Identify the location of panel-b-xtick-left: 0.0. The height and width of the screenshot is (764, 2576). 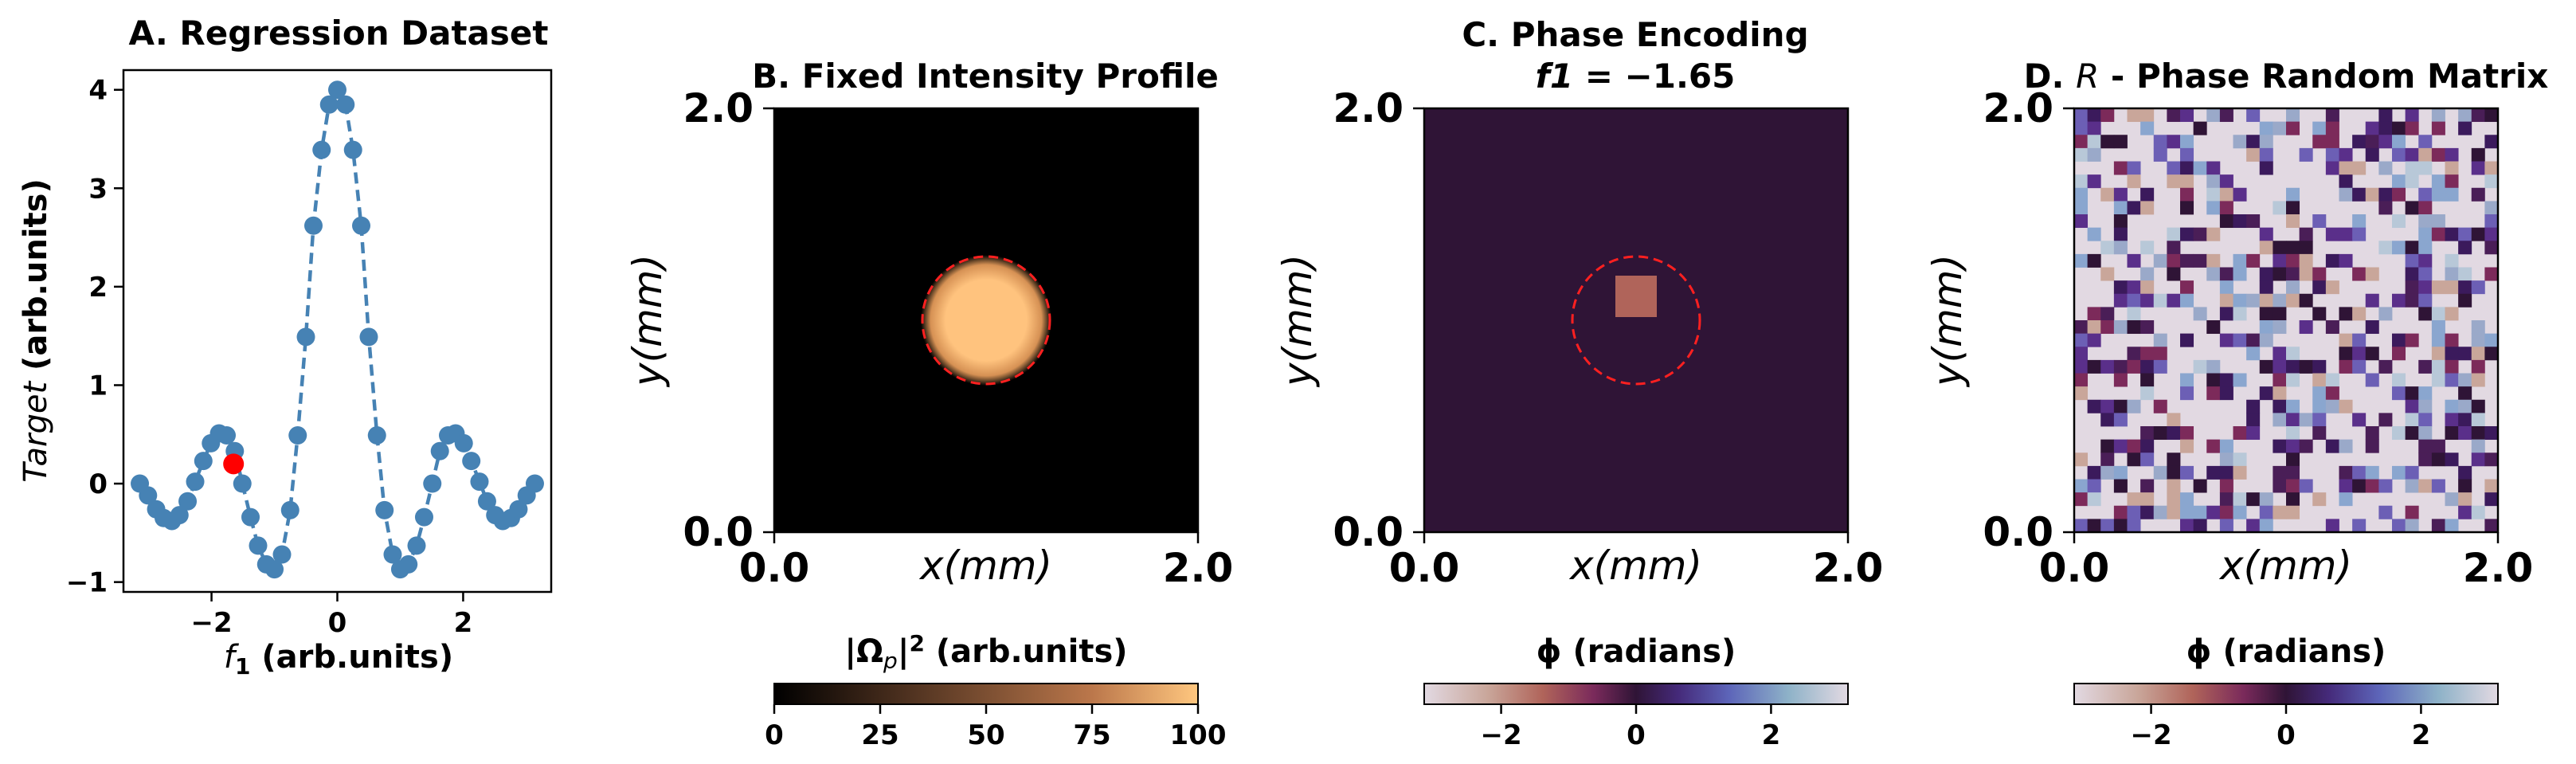
(774, 568).